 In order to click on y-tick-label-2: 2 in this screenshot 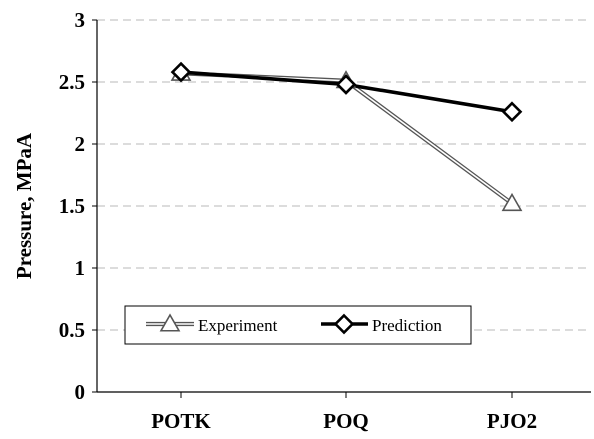, I will do `click(80, 144)`.